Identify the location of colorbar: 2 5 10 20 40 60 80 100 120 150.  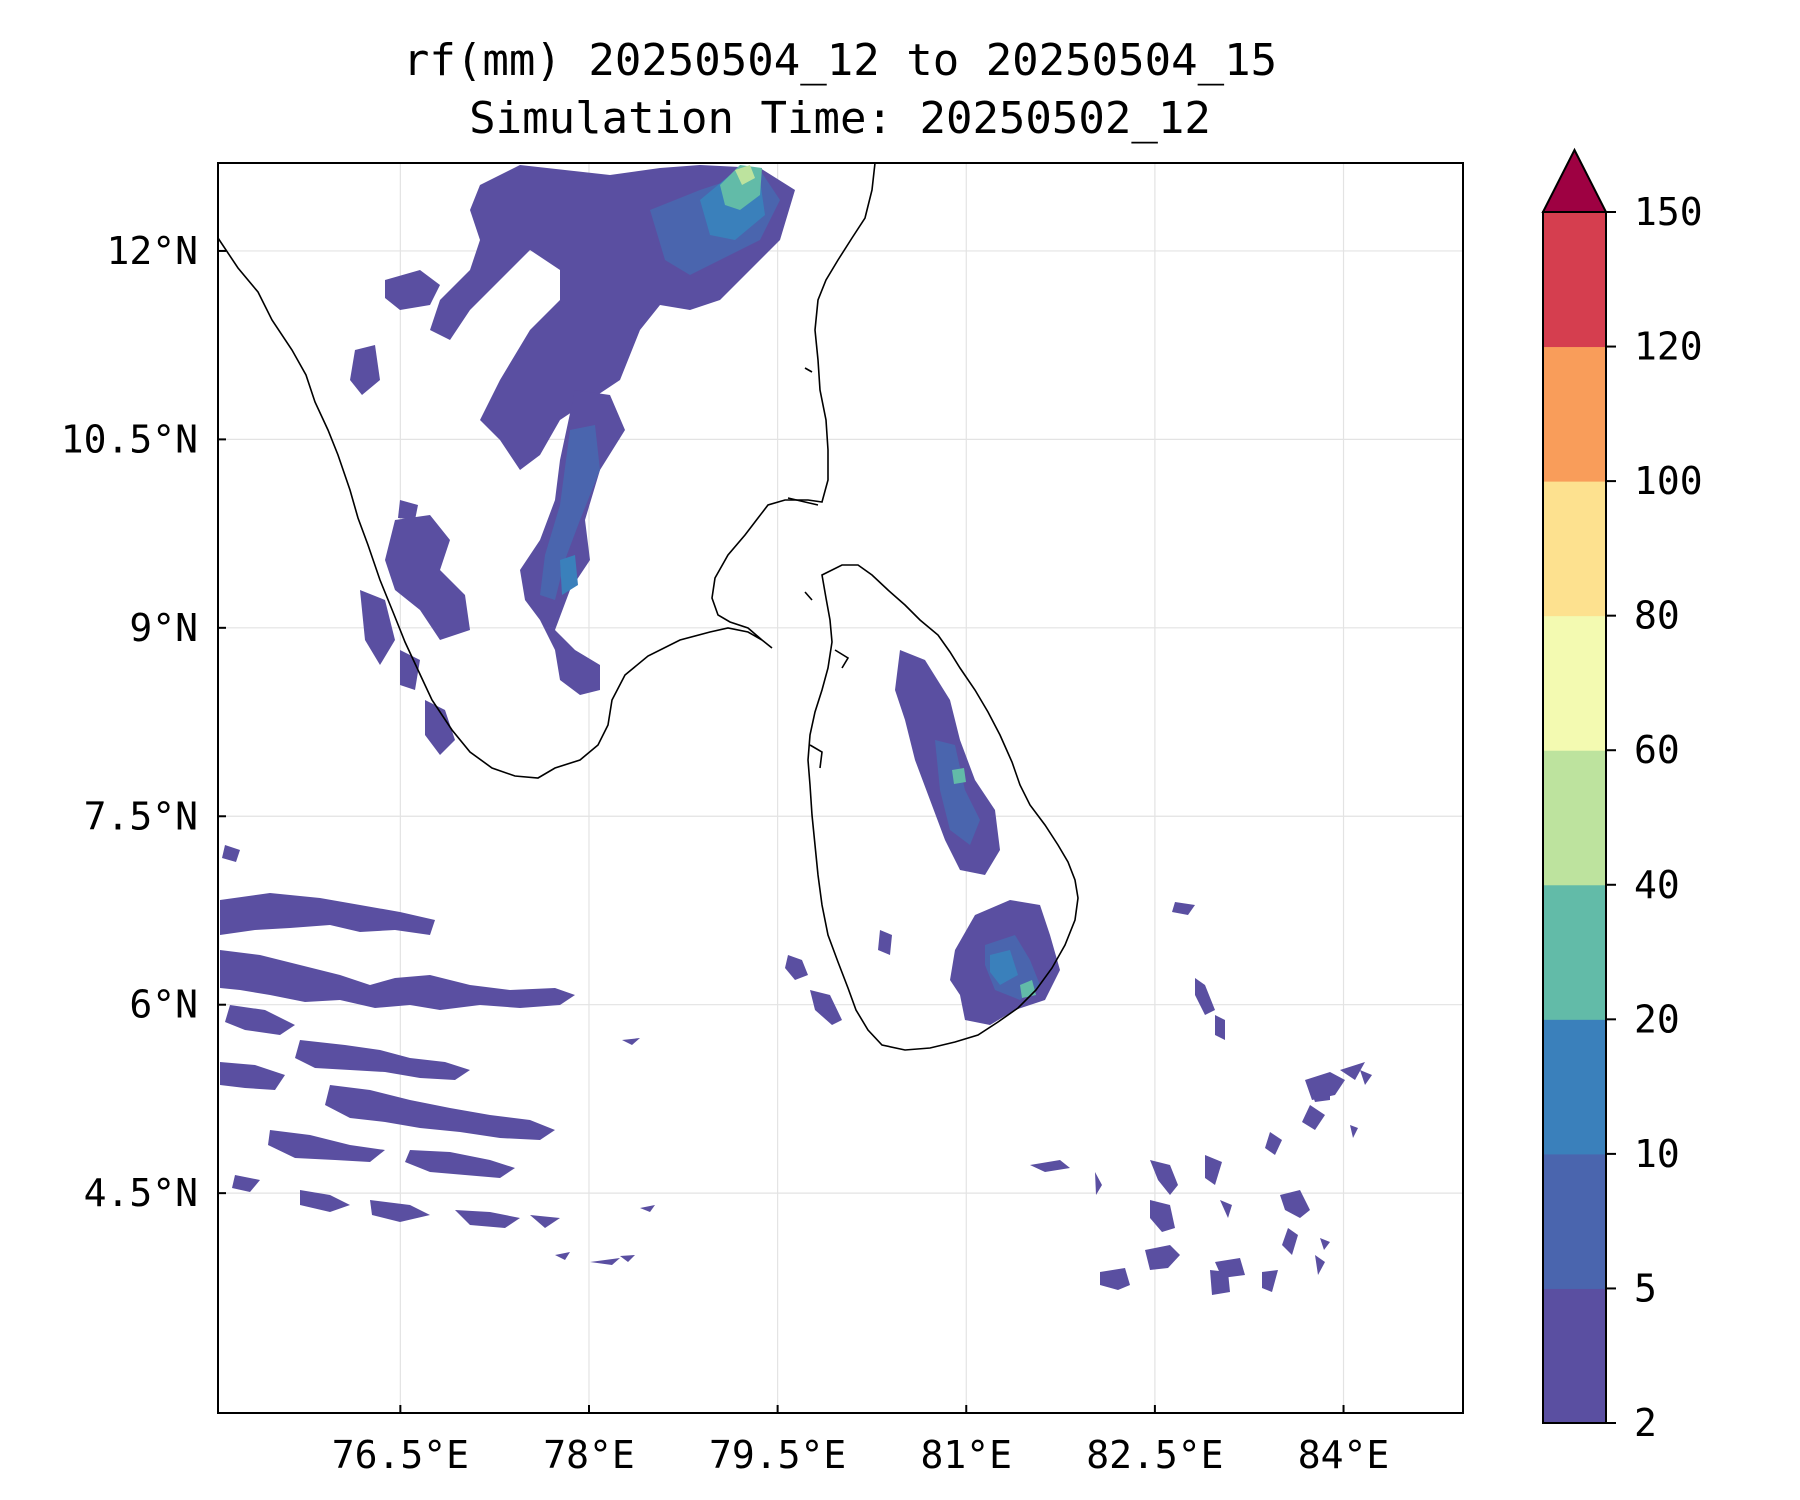
(1622, 796).